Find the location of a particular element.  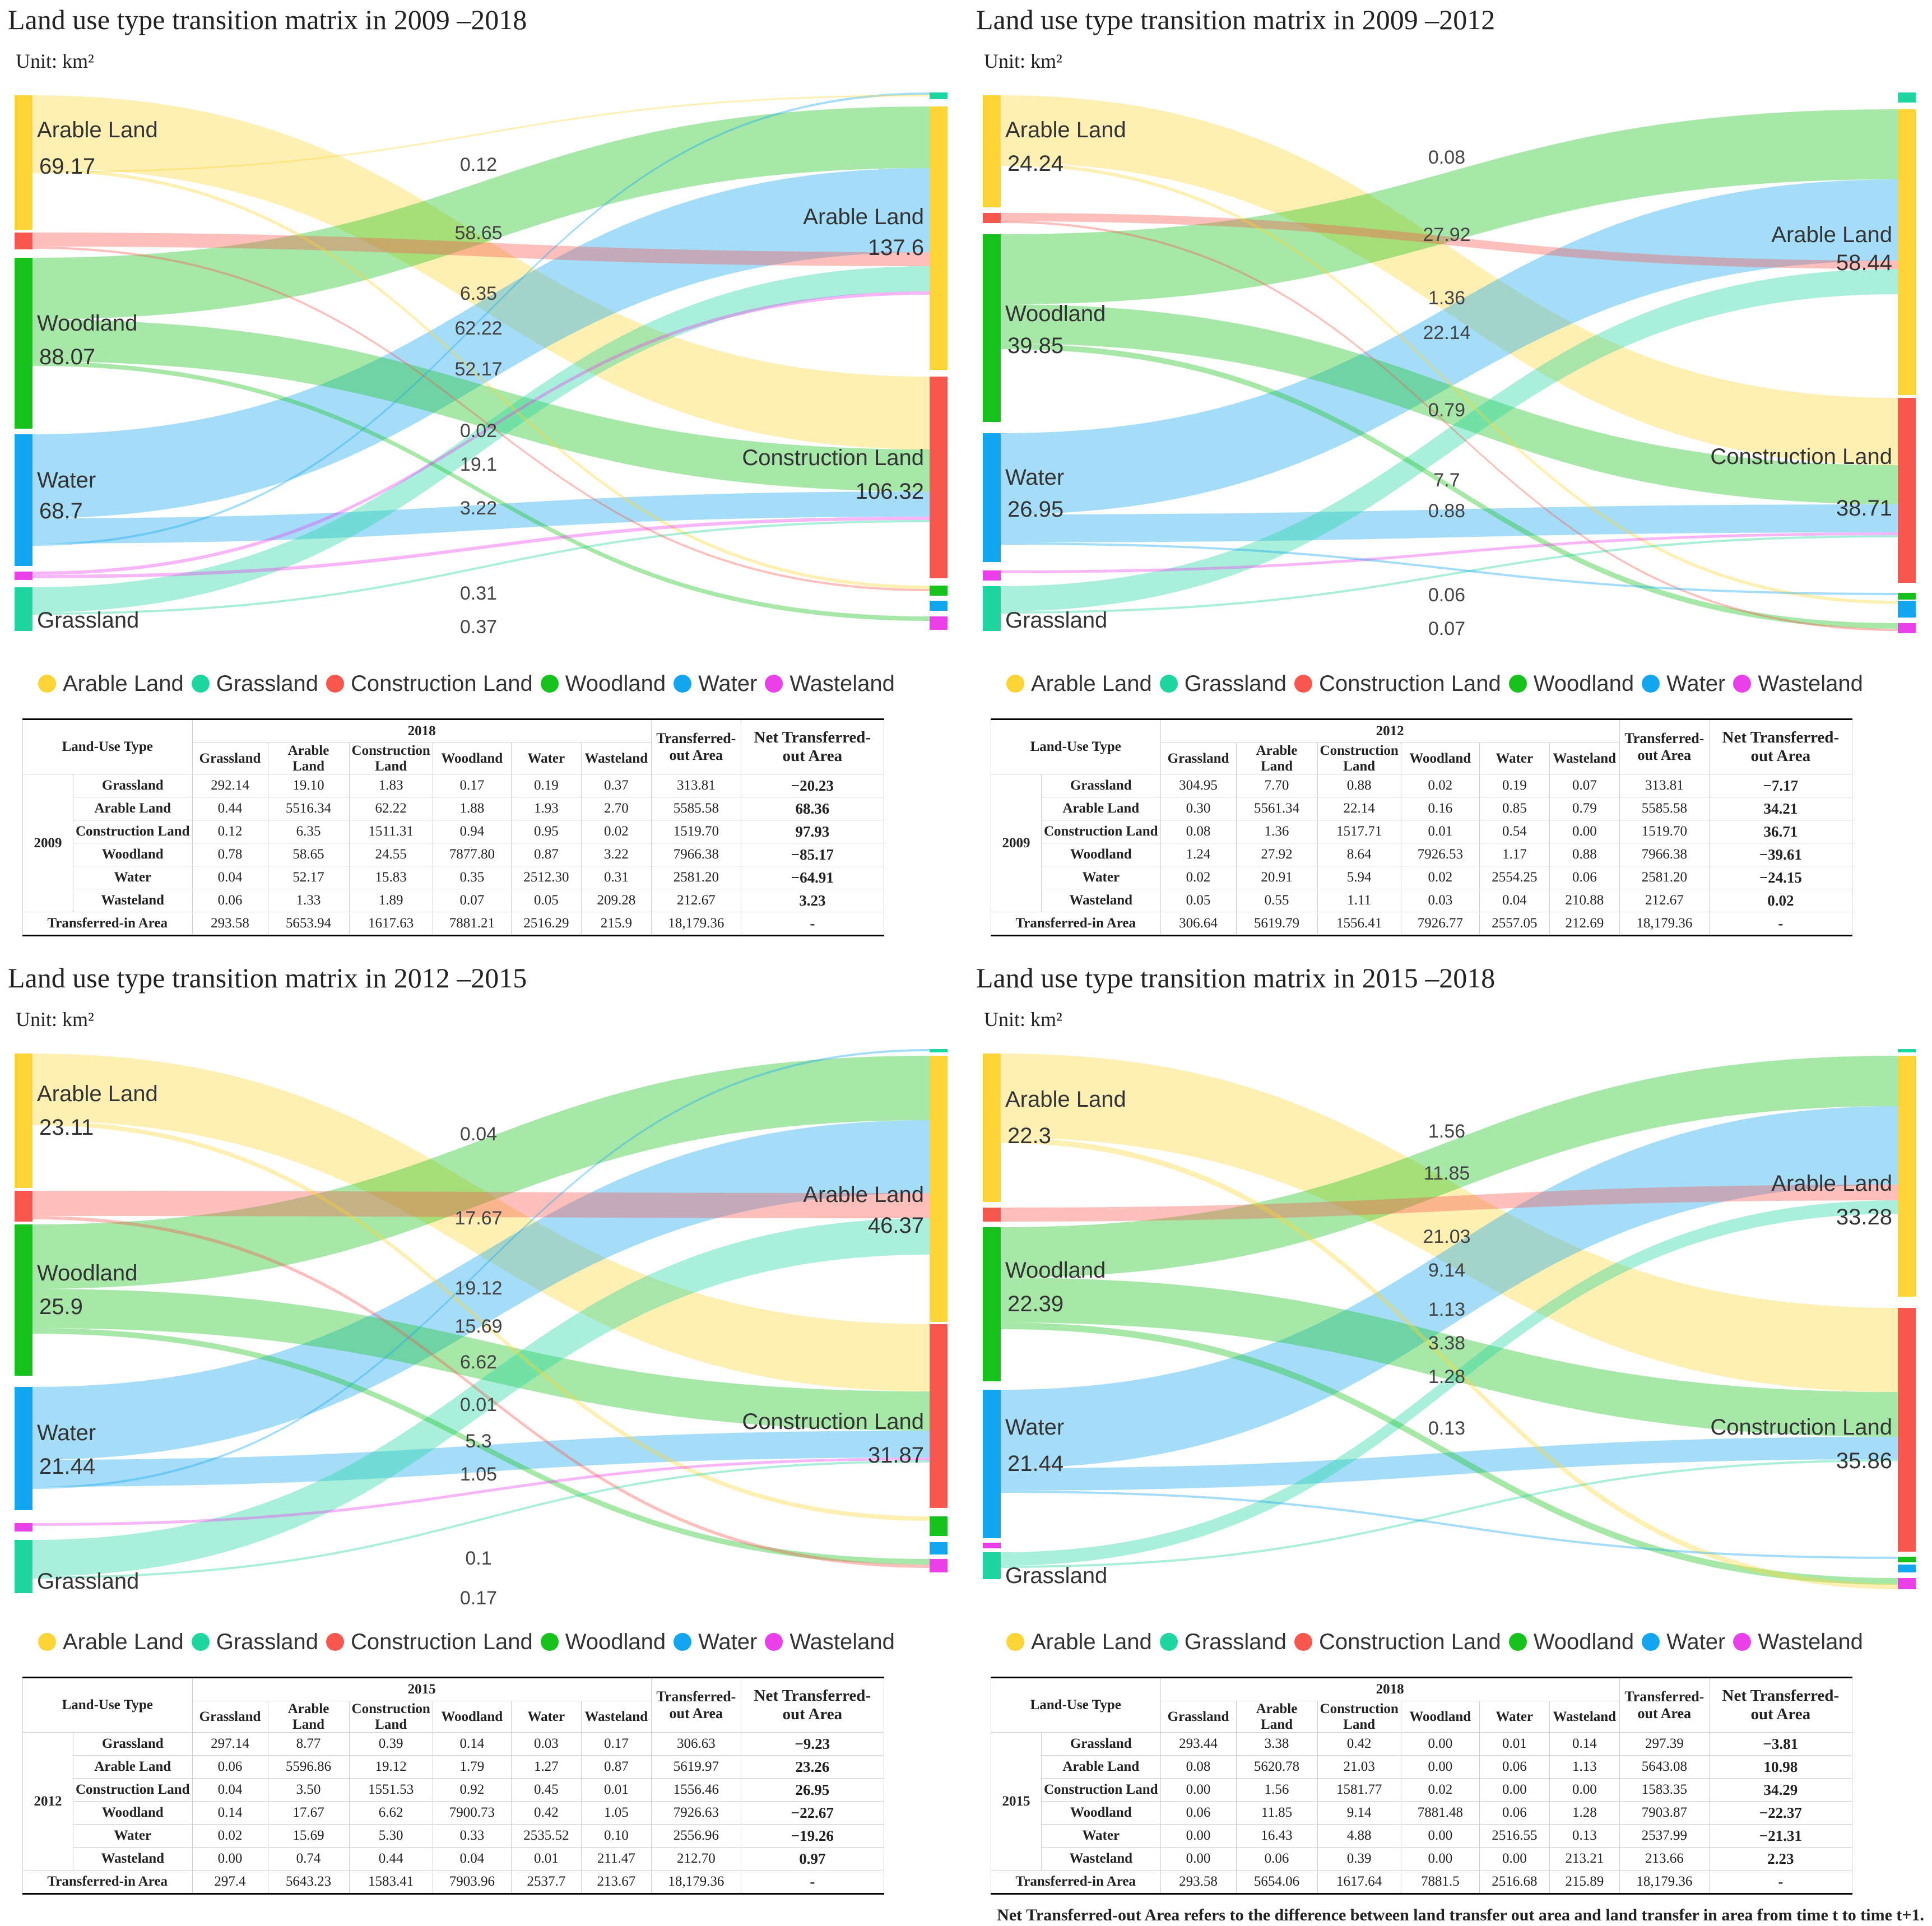

right-label-arable-land: Arable Land is located at coordinates (1832, 1184).